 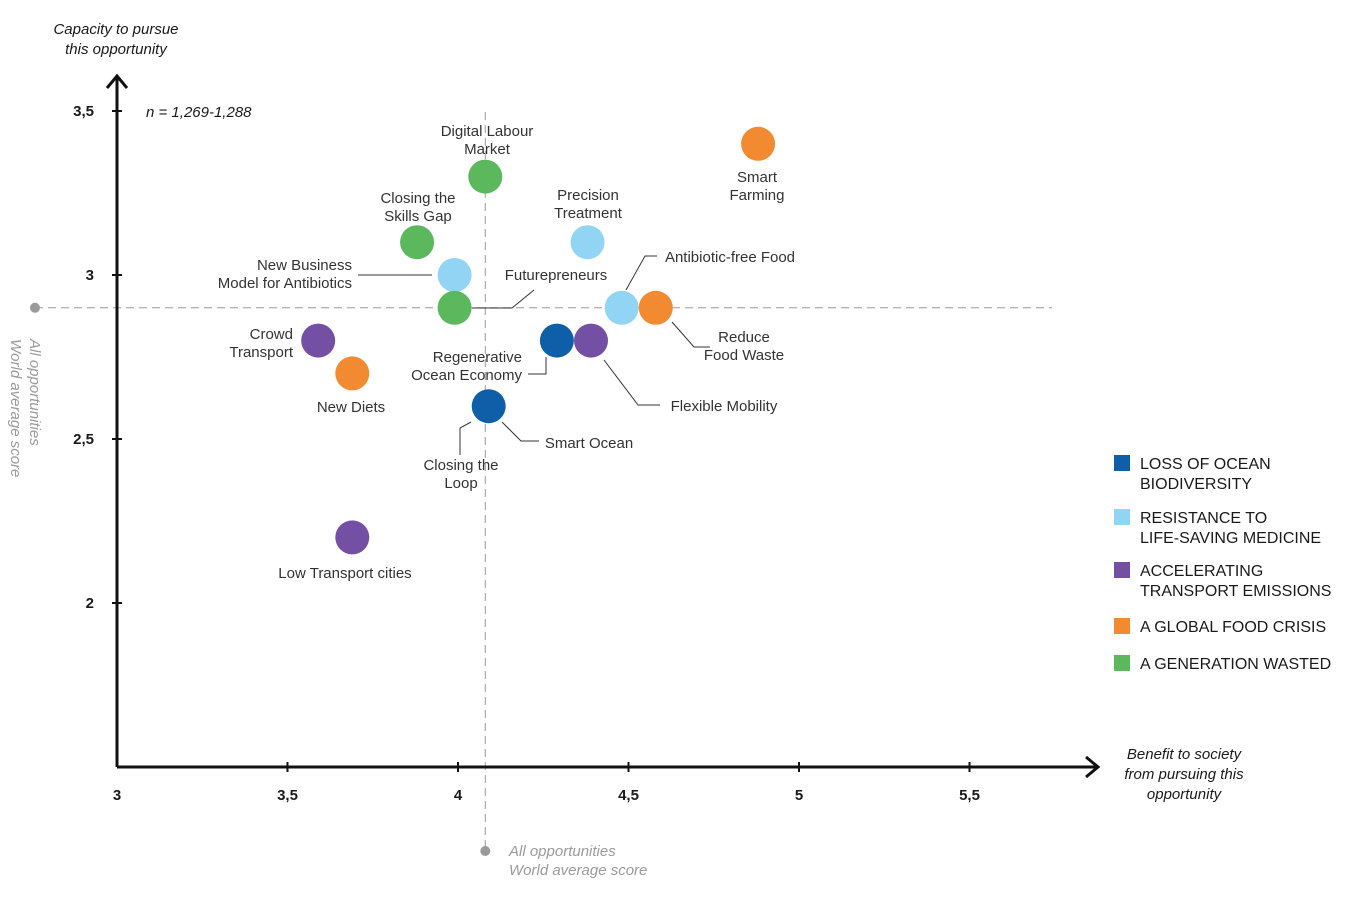 I want to click on x-tick-label: 5, so click(x=799, y=795).